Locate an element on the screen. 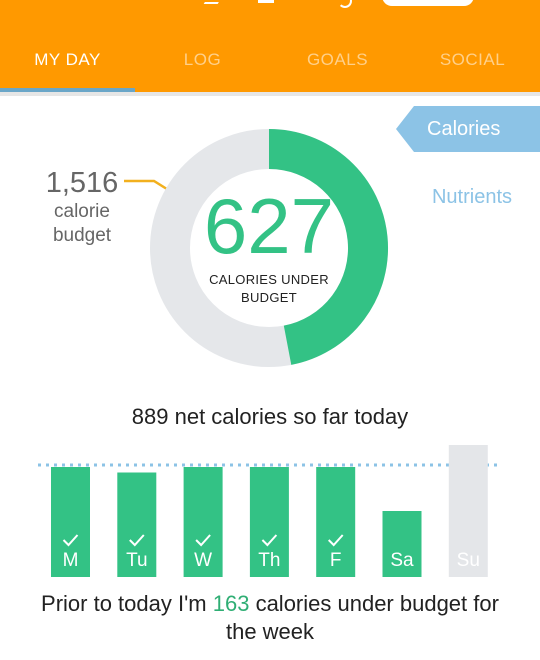 Image resolution: width=540 pixels, height=660 pixels. search-icon is located at coordinates (345, 4).